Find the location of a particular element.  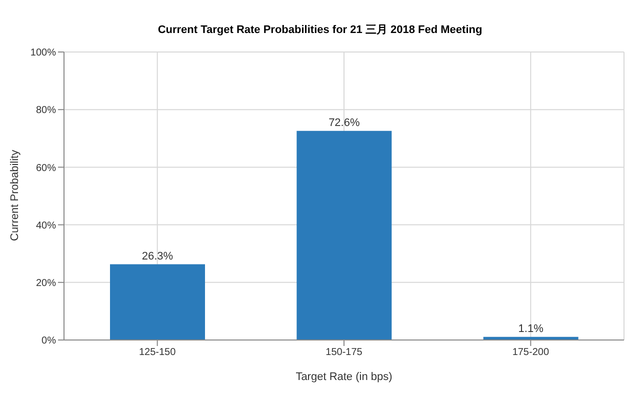

y-tick-label: 100% is located at coordinates (43, 53).